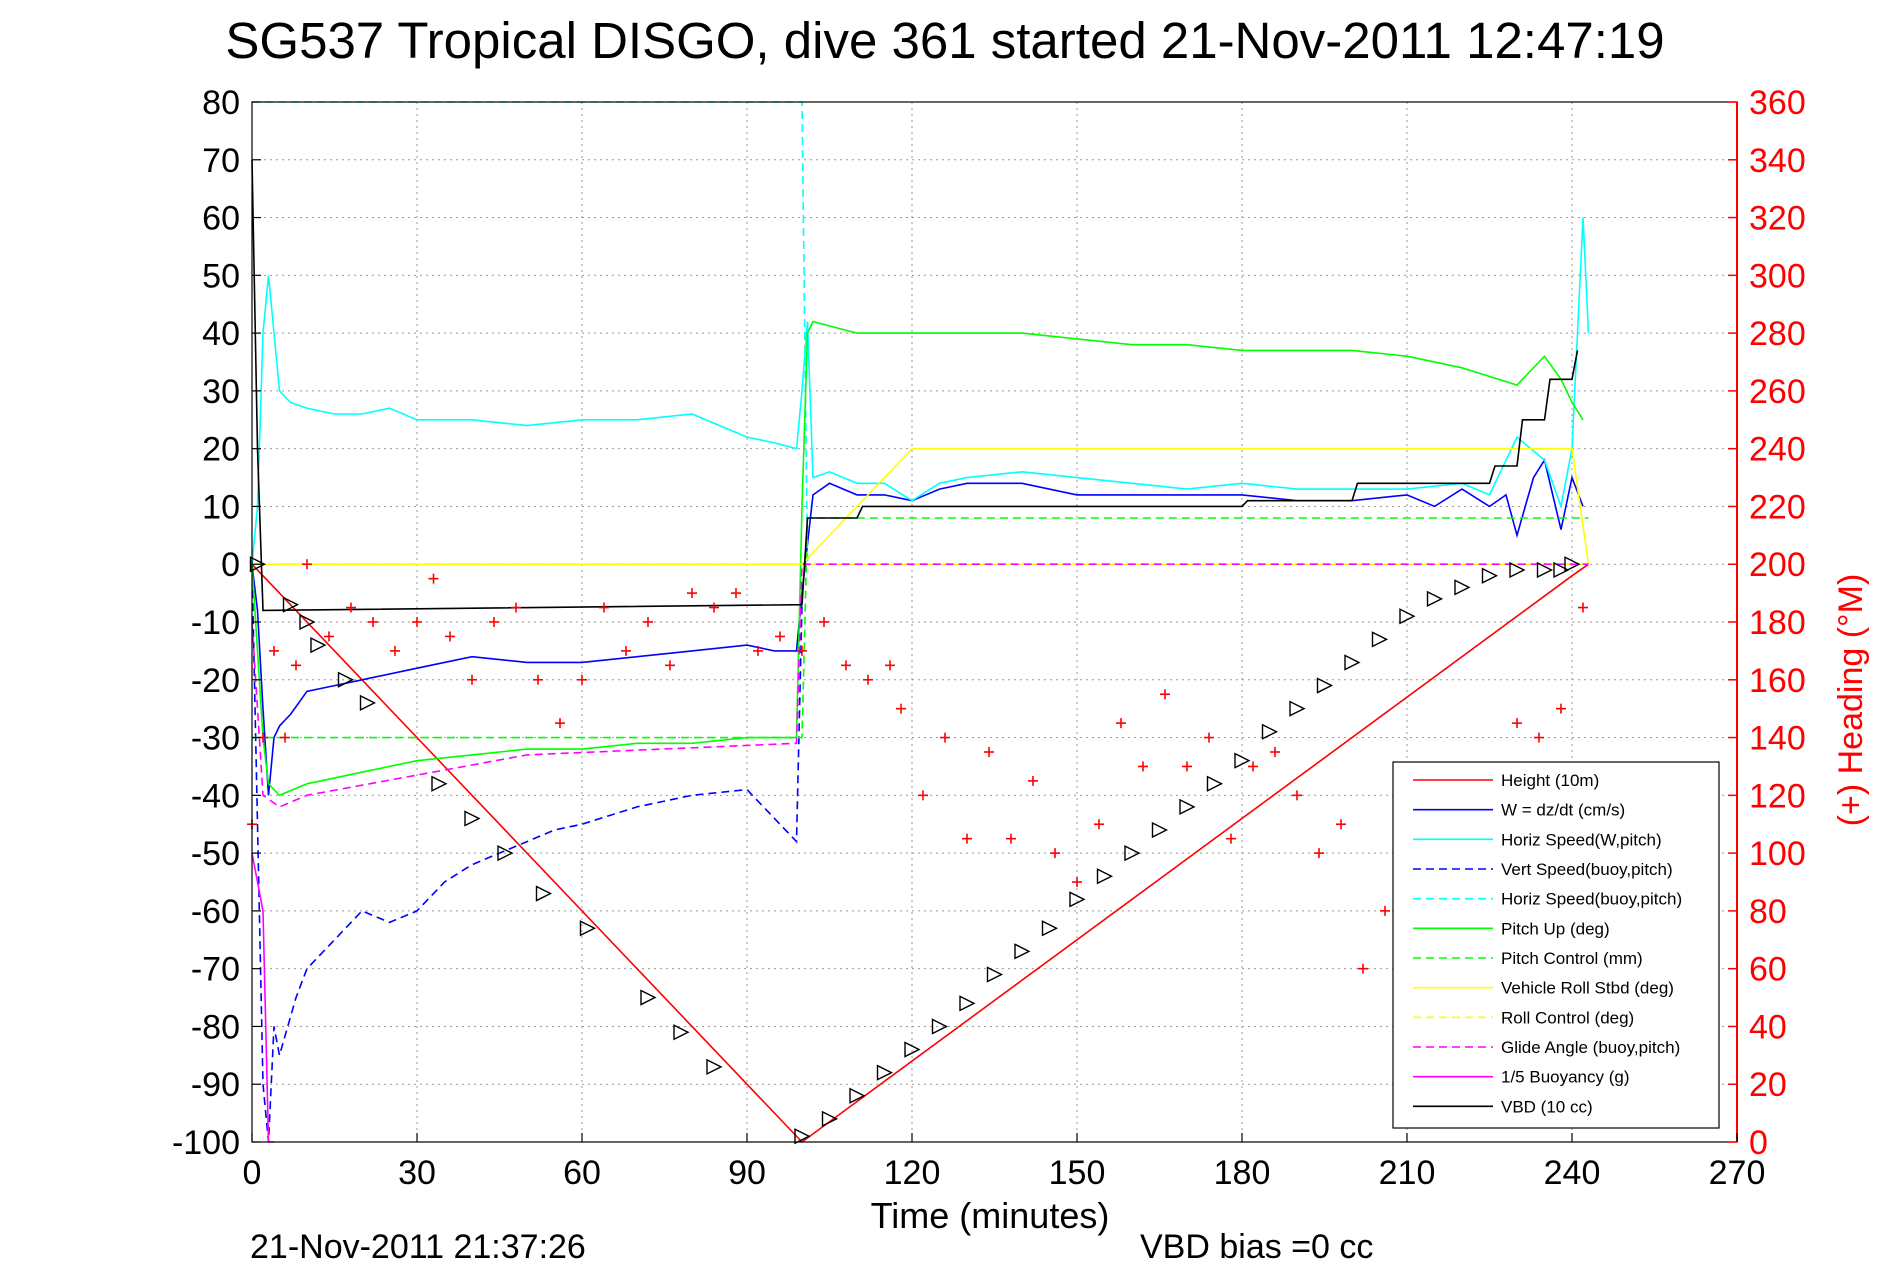 Image resolution: width=1891 pixels, height=1262 pixels. What do you see at coordinates (1777, 854) in the screenshot?
I see `y2-tick-label: 100` at bounding box center [1777, 854].